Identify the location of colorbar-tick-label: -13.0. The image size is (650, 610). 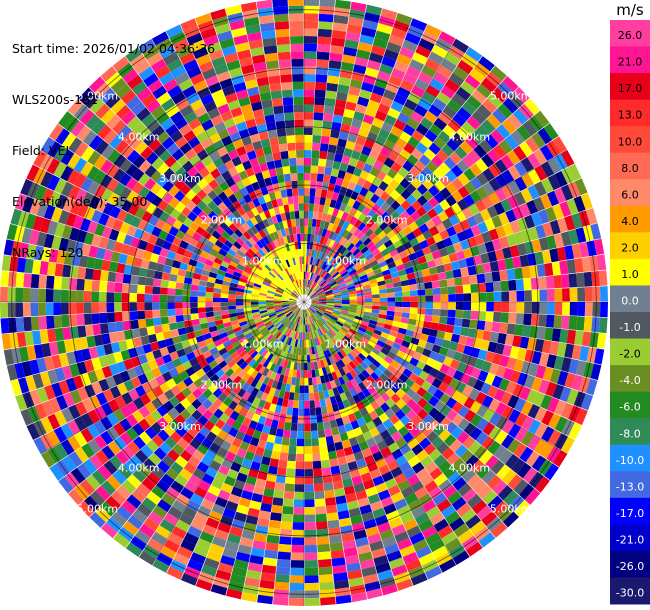
(630, 486).